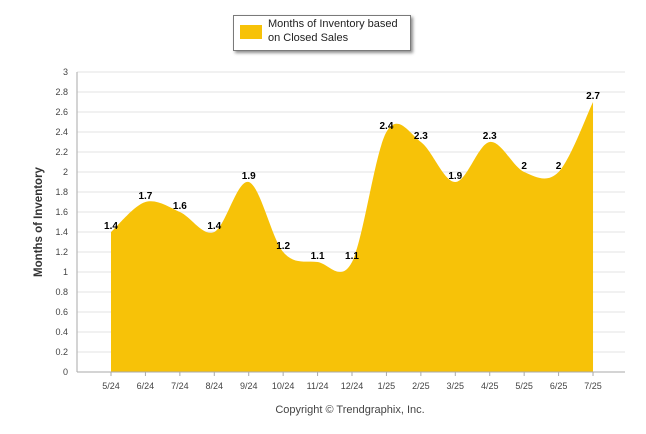 The height and width of the screenshot is (434, 646). What do you see at coordinates (65, 172) in the screenshot?
I see `y-tick-label: 2` at bounding box center [65, 172].